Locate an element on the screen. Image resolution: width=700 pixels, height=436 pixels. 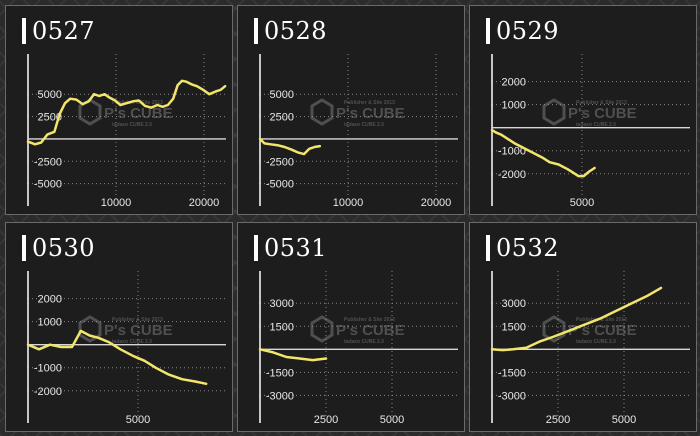
chart-title: 0531 is located at coordinates (296, 248).